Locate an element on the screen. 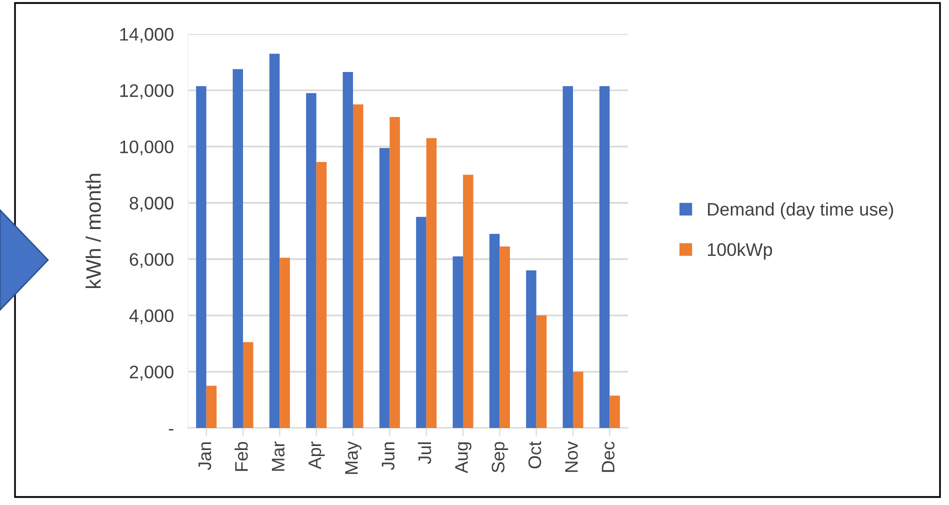  y-tick-label: 12,000 is located at coordinates (147, 92).